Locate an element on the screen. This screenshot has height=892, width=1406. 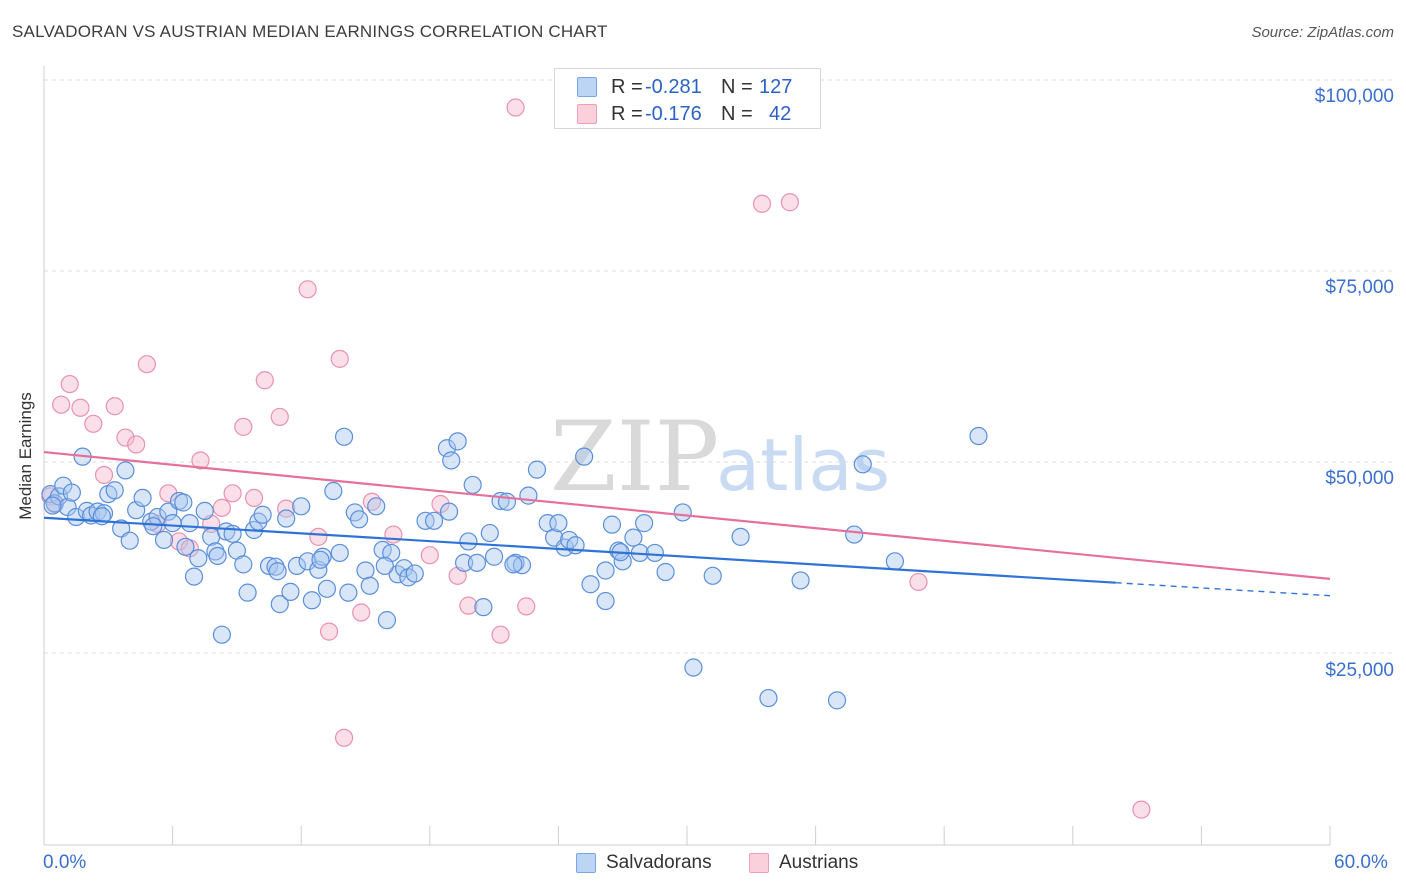
watermark: ZIP atlas is located at coordinates (720, 457).